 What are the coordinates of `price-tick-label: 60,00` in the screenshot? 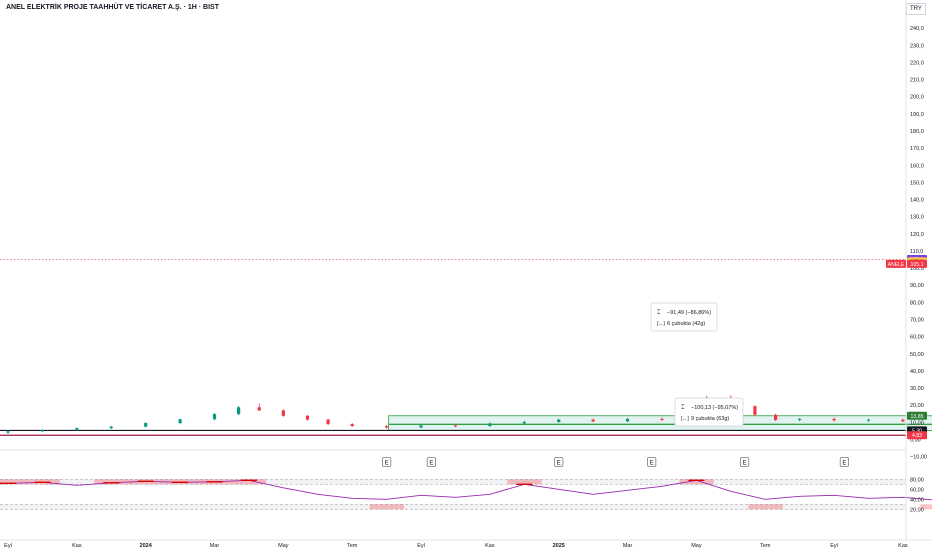 It's located at (917, 338).